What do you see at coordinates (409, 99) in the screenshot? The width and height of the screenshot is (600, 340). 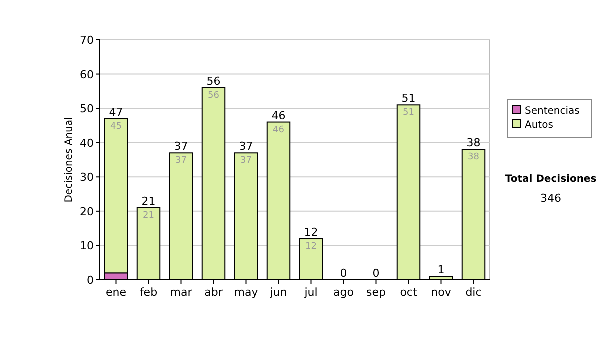 I see `total-label: 51` at bounding box center [409, 99].